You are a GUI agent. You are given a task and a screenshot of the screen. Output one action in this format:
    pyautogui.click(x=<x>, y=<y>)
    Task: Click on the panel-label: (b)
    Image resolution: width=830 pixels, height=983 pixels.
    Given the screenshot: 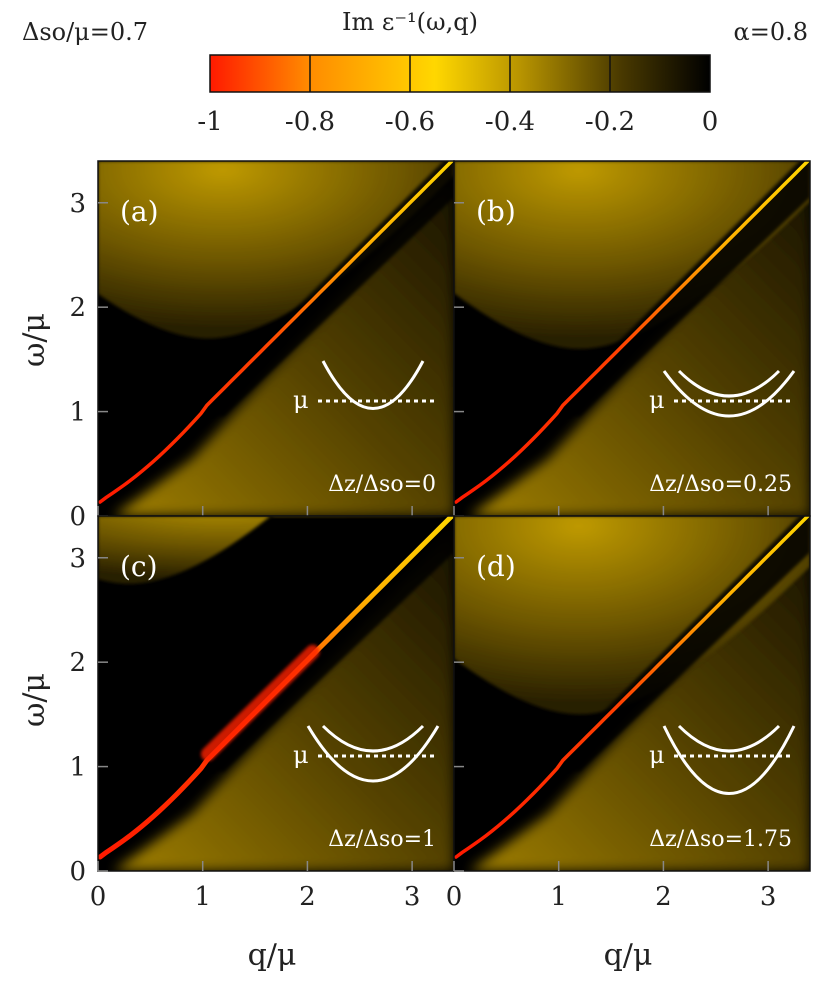 What is the action you would take?
    pyautogui.click(x=496, y=211)
    